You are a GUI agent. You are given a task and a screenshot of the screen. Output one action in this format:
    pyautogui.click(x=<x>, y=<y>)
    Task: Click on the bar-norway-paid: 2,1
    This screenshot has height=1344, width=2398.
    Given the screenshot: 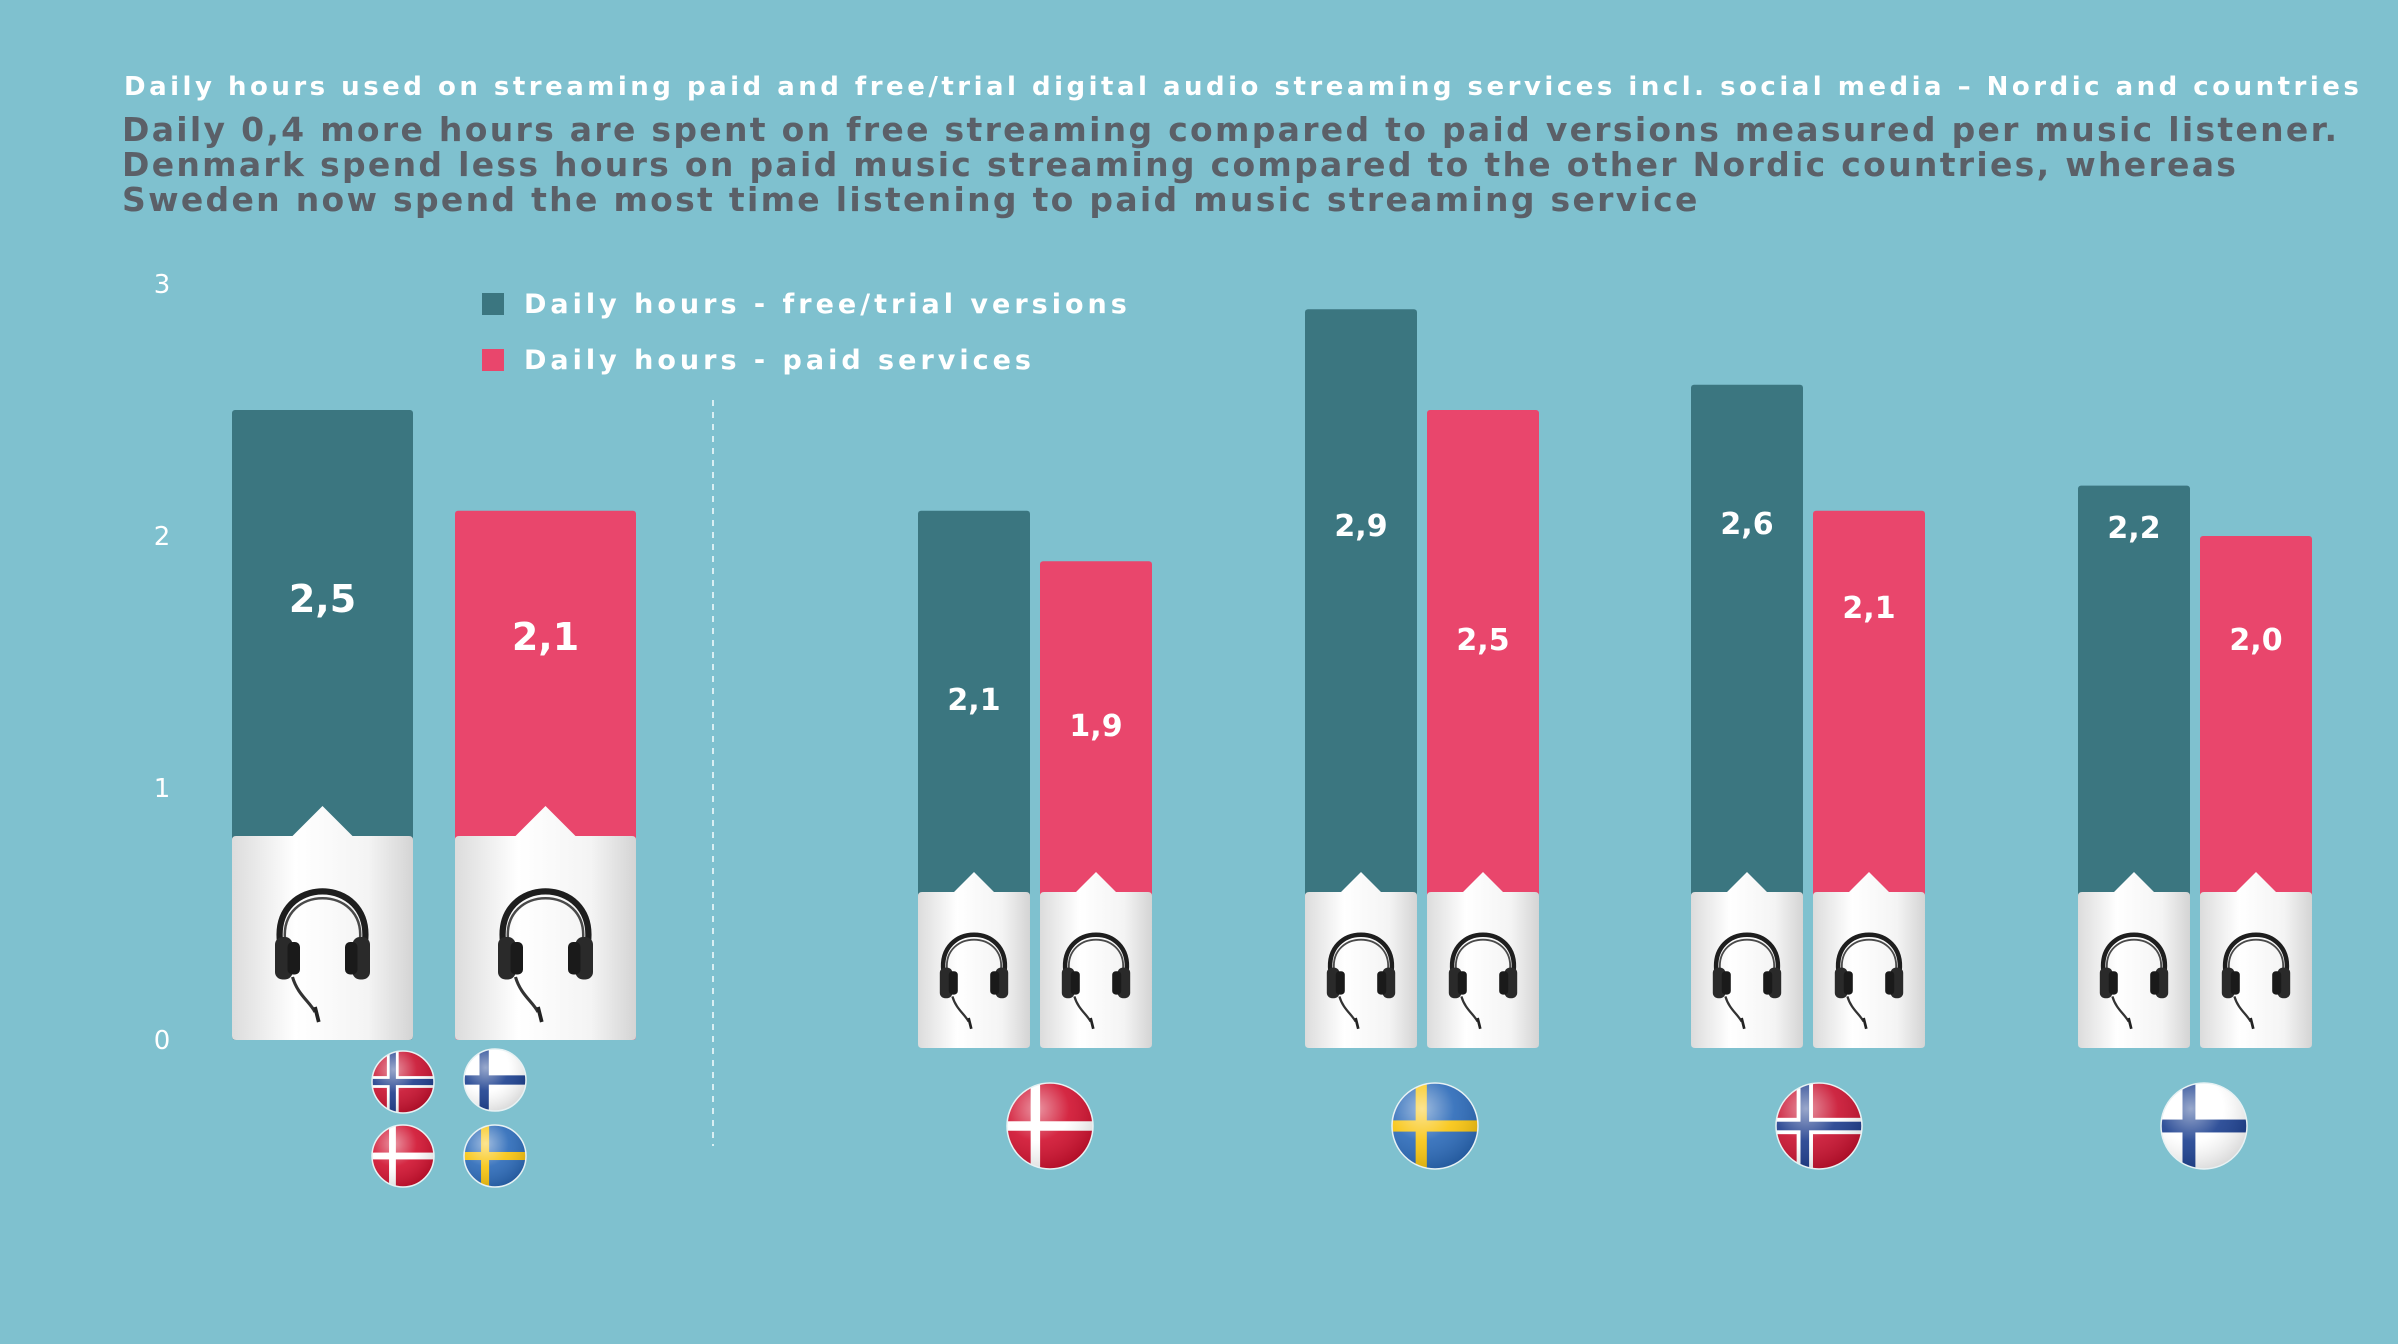 What is the action you would take?
    pyautogui.click(x=1869, y=779)
    